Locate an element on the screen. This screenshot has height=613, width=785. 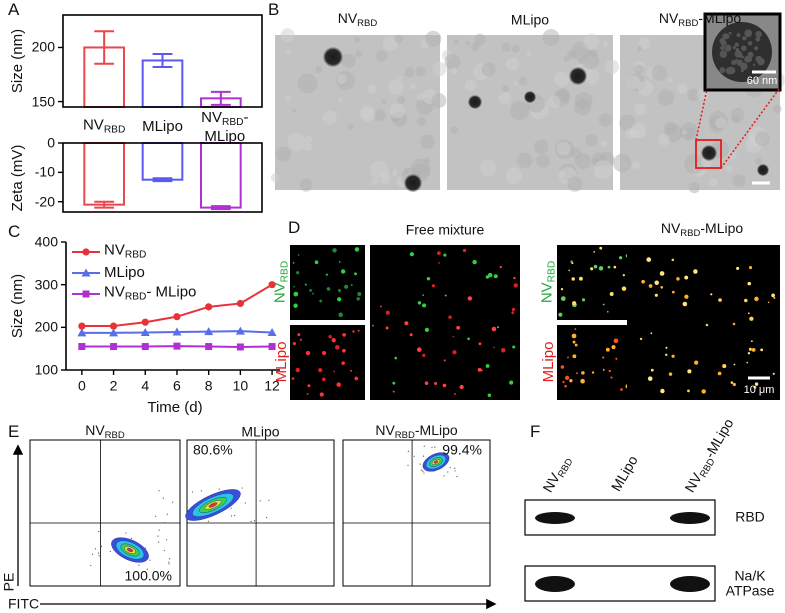
band is located at coordinates (690, 518).